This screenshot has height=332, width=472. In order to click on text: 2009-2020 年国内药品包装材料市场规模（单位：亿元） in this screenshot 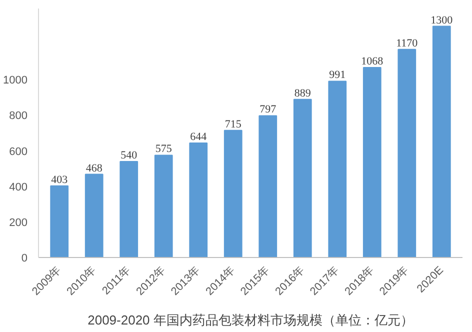, I will do `click(251, 320)`.